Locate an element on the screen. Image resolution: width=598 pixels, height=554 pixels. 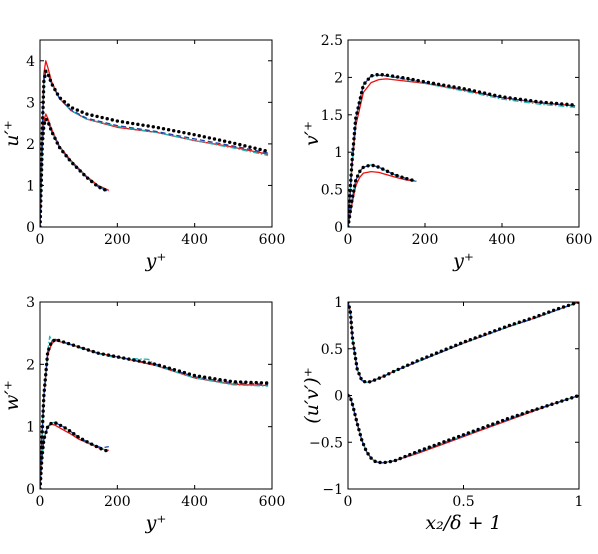
y-tick-label: 1 is located at coordinates (30, 428).